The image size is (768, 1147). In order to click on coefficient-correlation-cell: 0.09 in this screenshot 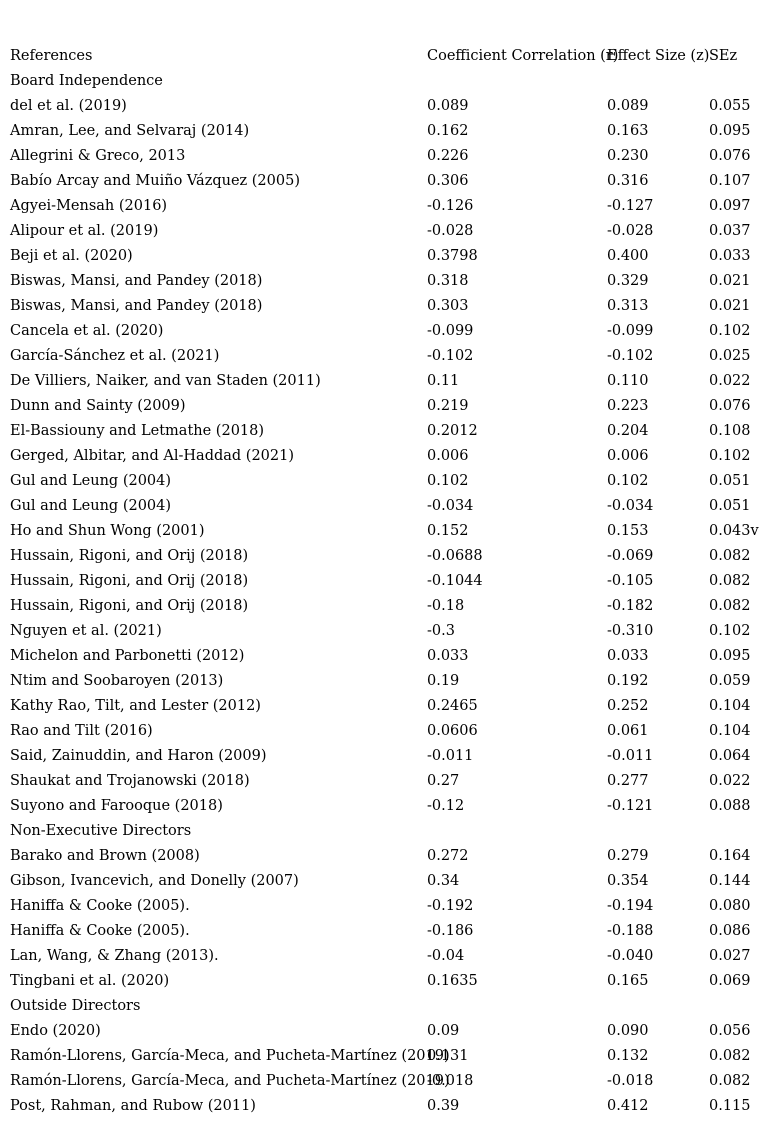, I will do `click(443, 1031)`.